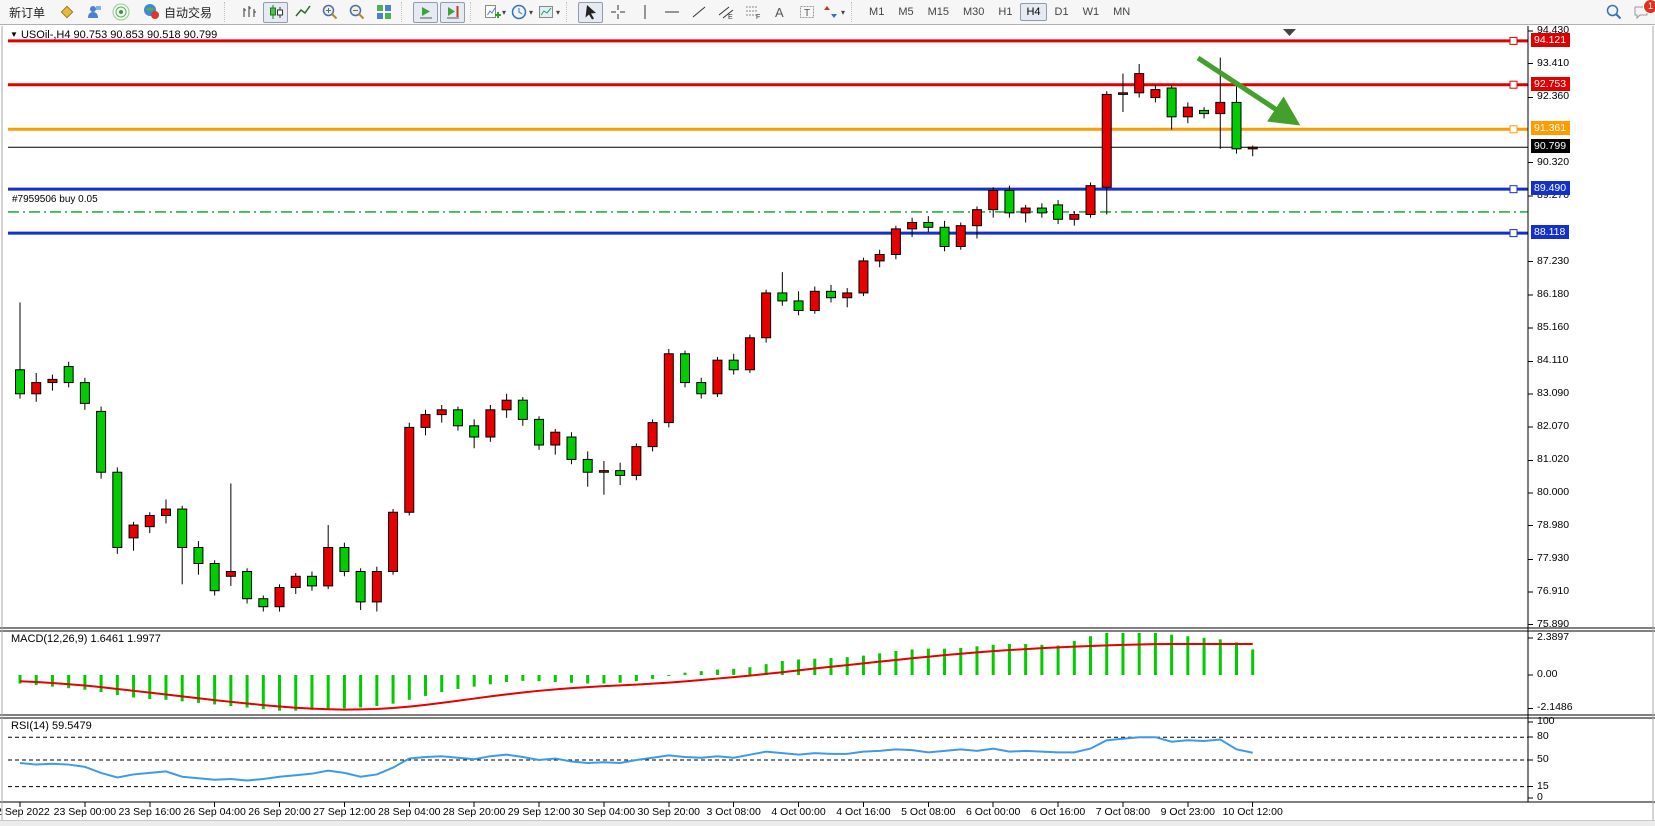  Describe the element at coordinates (798, 812) in the screenshot. I see `time-label: 4 Oct 00:00` at that location.